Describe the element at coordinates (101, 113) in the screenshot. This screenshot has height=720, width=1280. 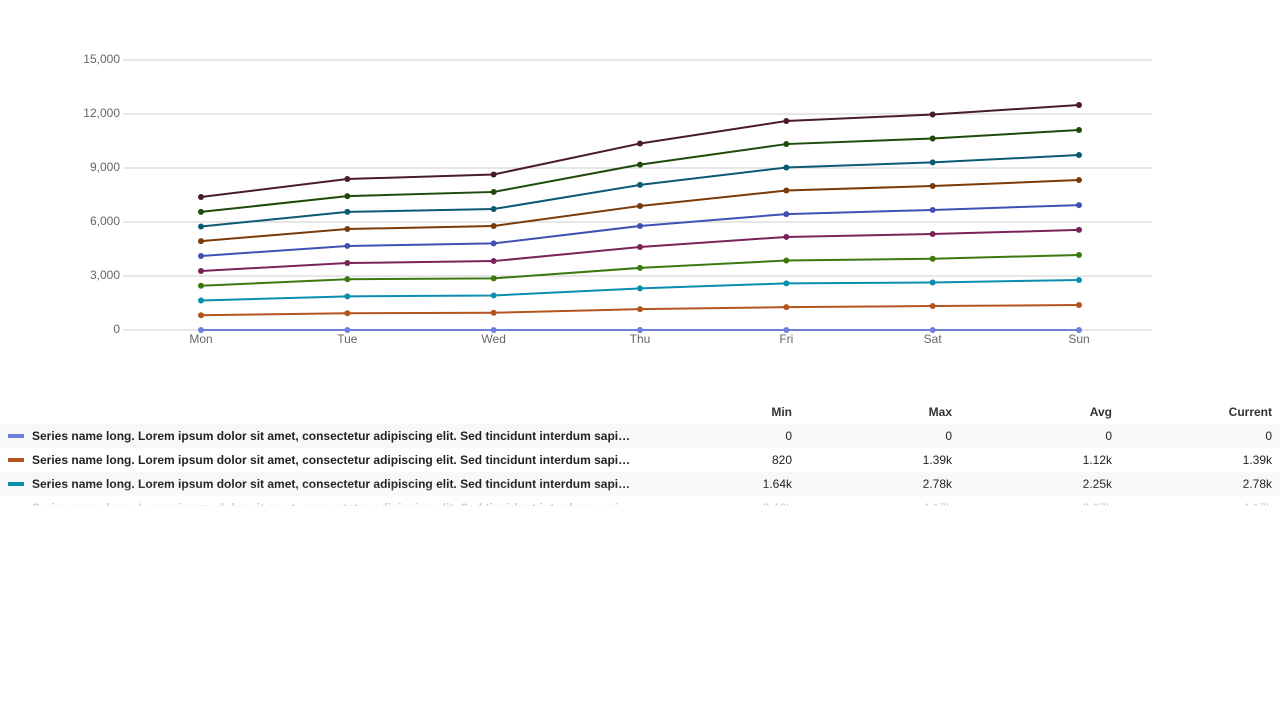
I see `y-tick-label: 12,000` at that location.